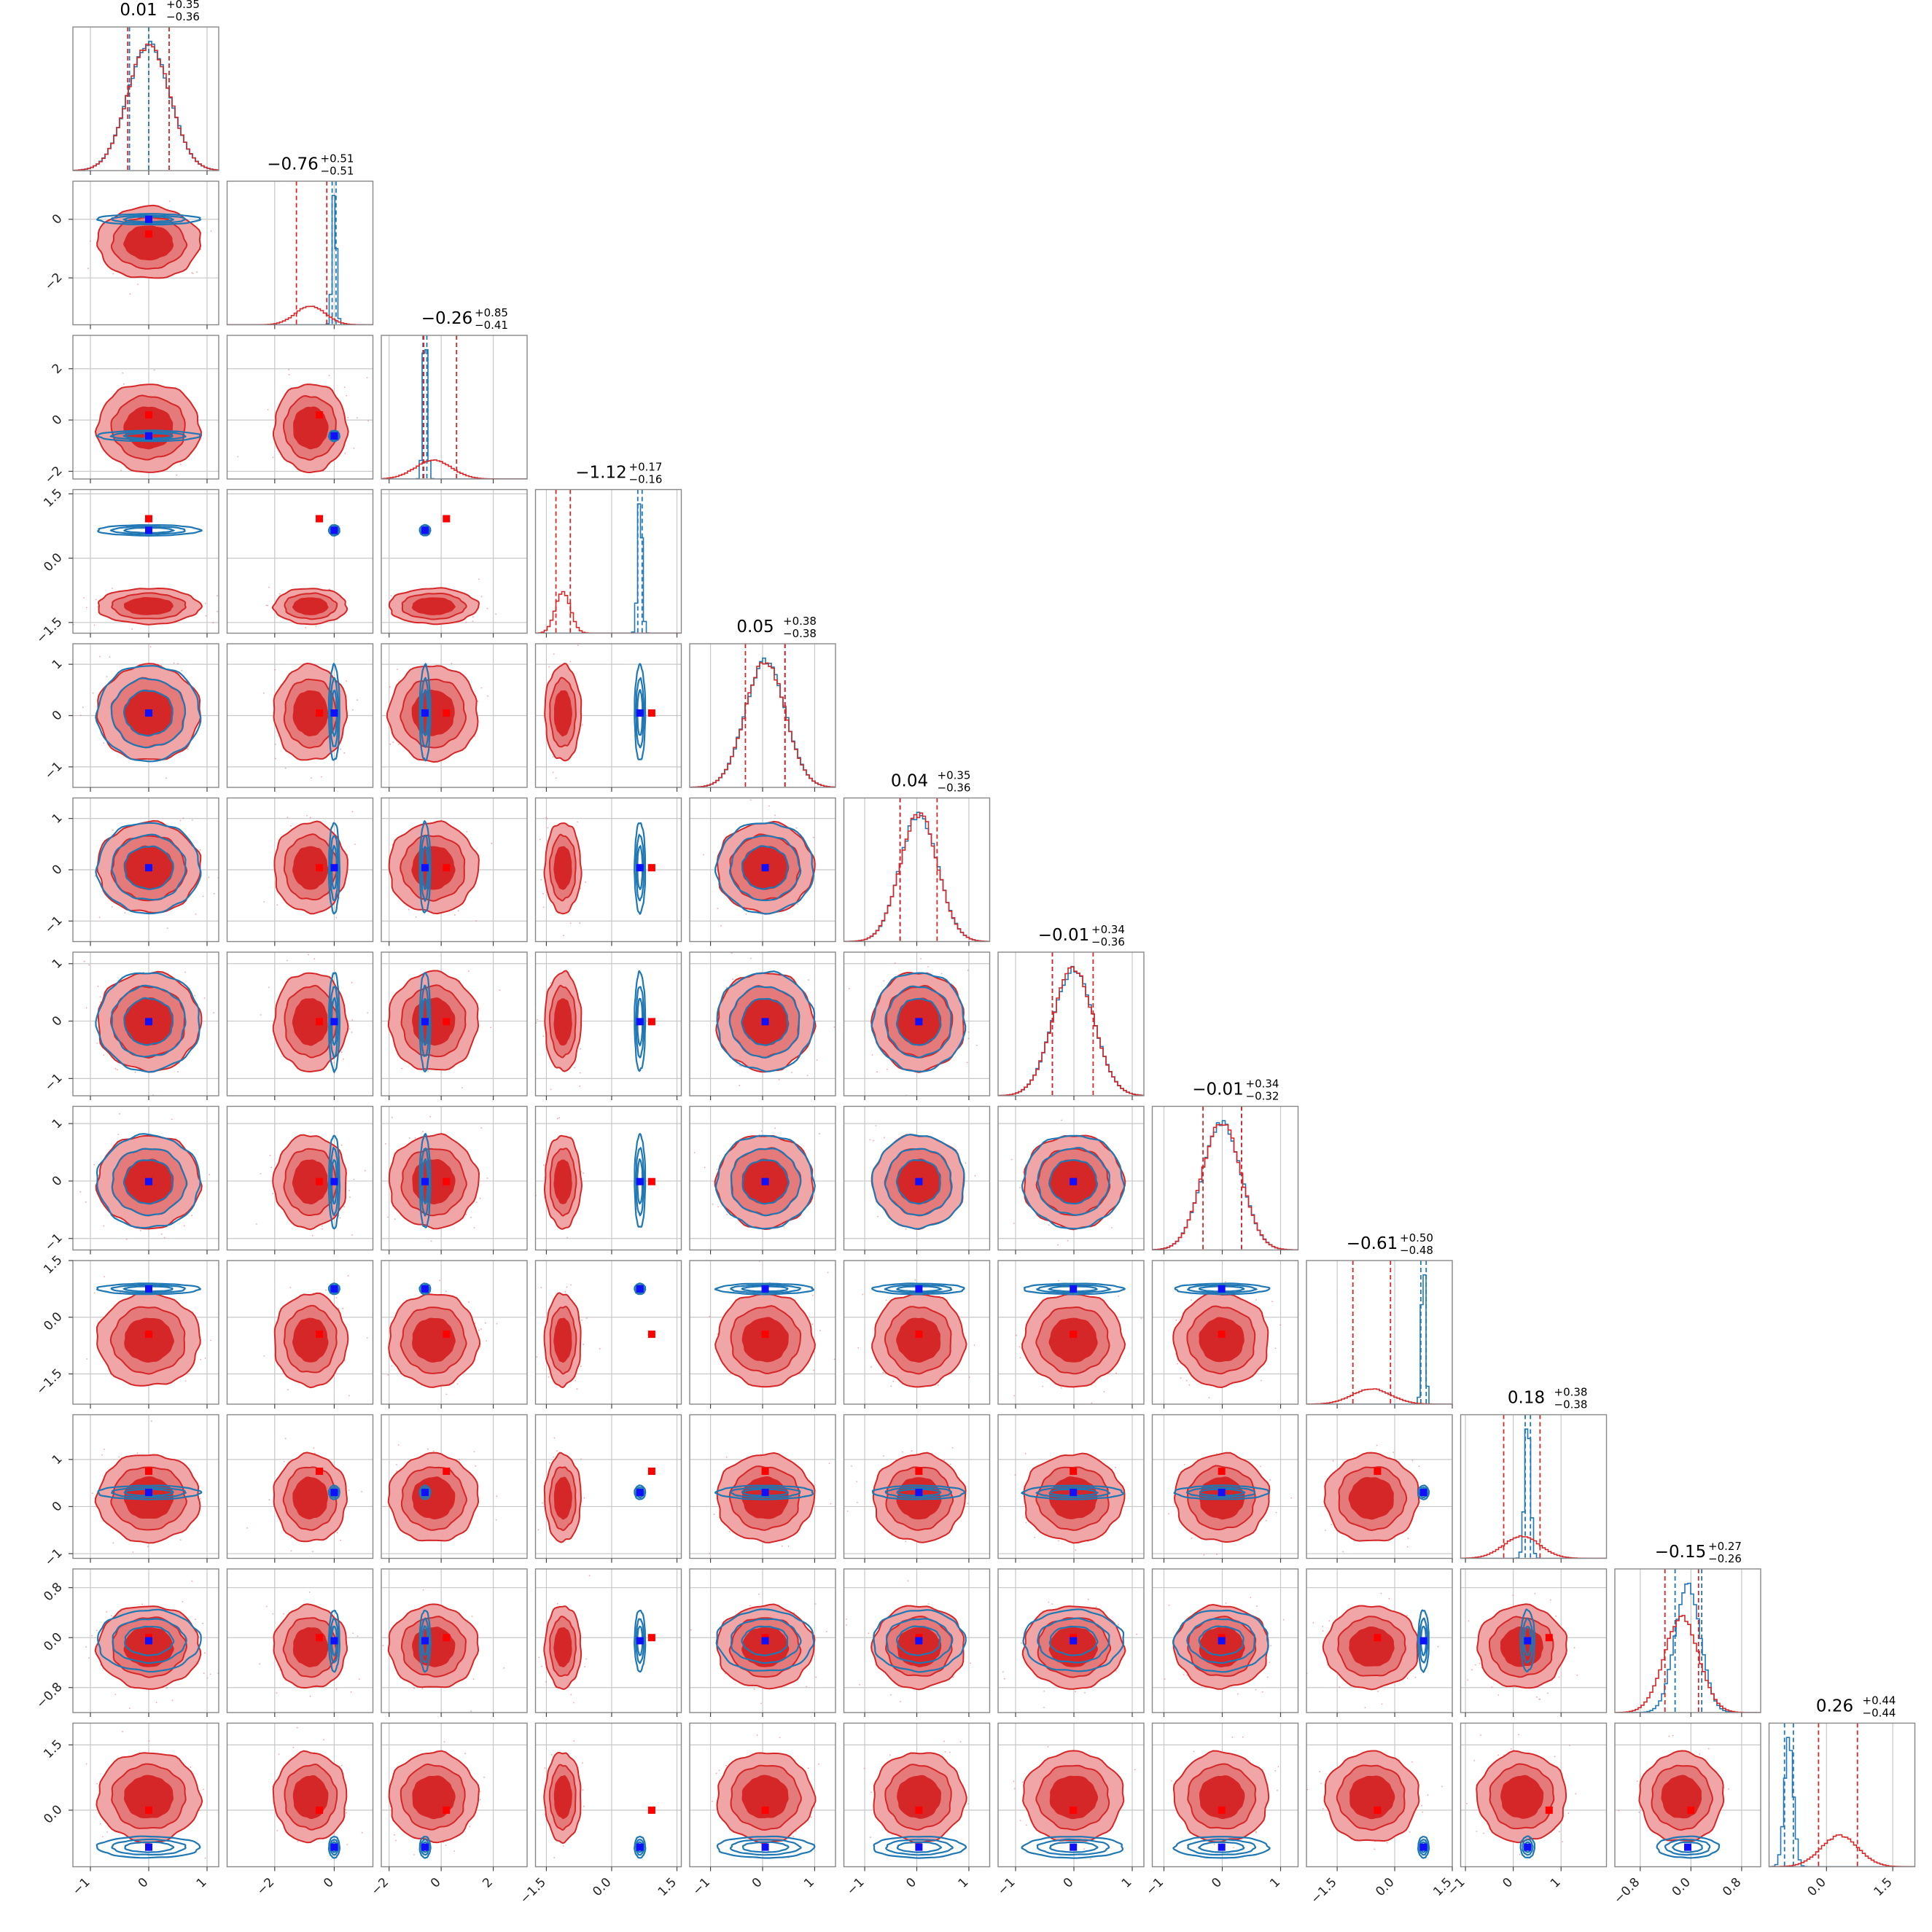 The height and width of the screenshot is (1932, 1932). Describe the element at coordinates (380, 1886) in the screenshot. I see `xtick-label-2-0: −2` at that location.